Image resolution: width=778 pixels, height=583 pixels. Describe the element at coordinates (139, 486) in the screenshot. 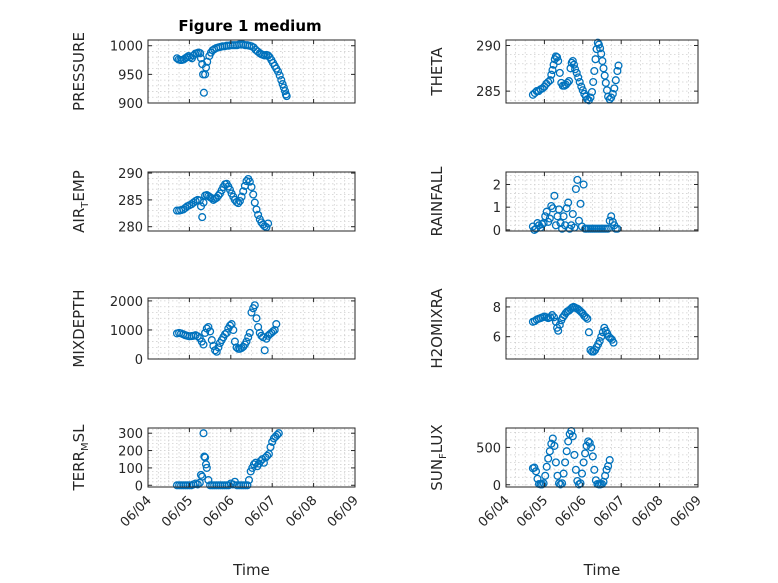

I see `axes-6-ytick-label-0: 0` at that location.